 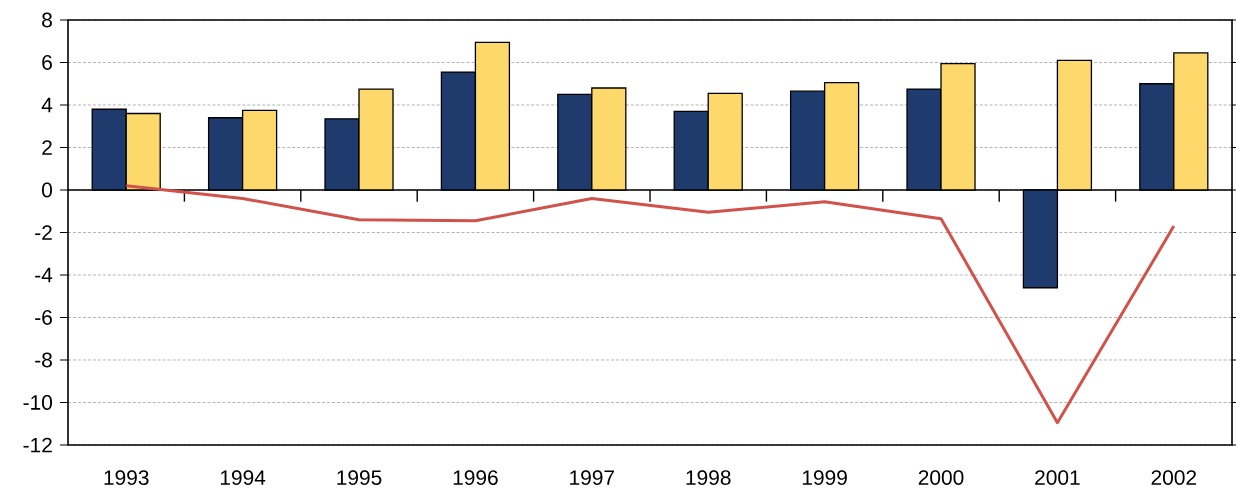 I want to click on x-tick-label: 1998, so click(x=708, y=477).